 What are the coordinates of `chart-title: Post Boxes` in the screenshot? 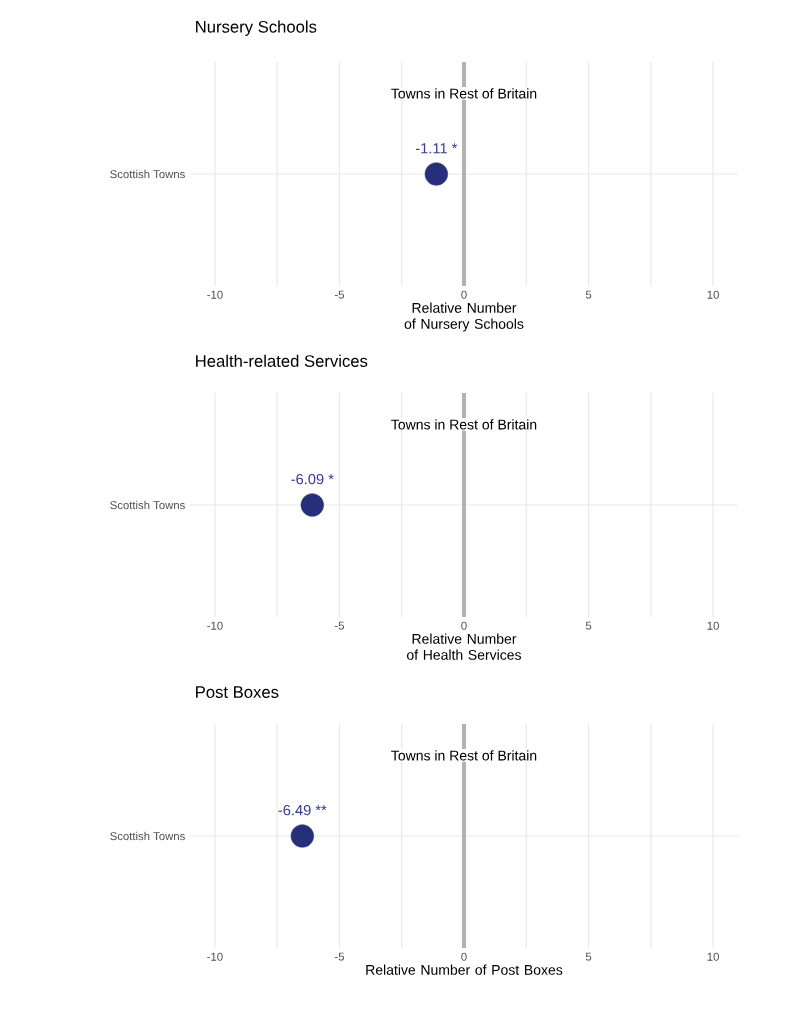 It's located at (237, 692).